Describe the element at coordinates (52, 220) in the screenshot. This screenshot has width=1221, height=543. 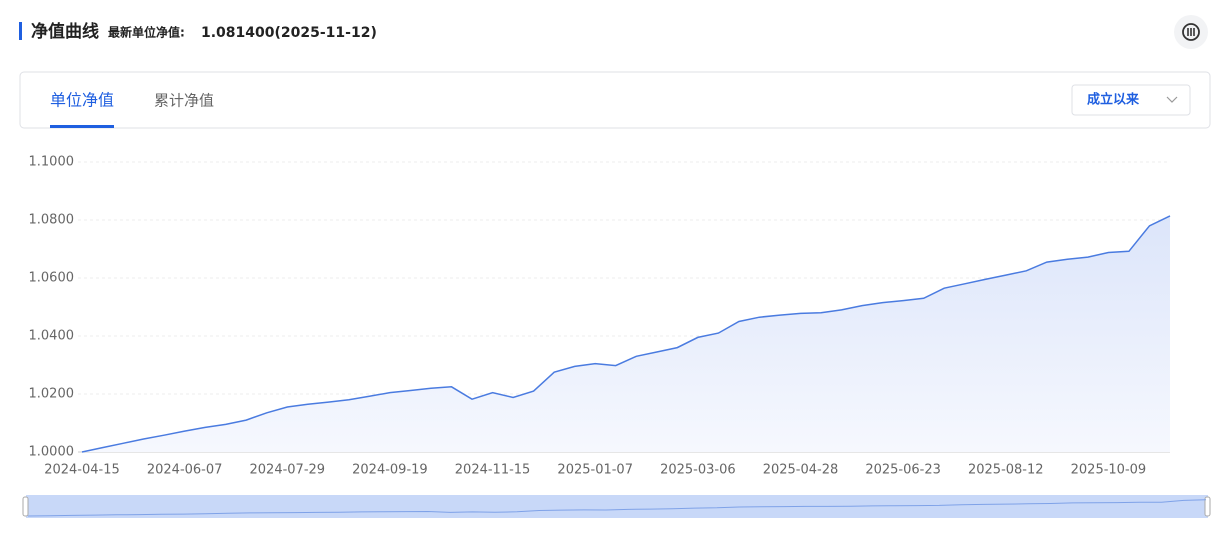
I see `y-tick-label: 1.0800` at that location.